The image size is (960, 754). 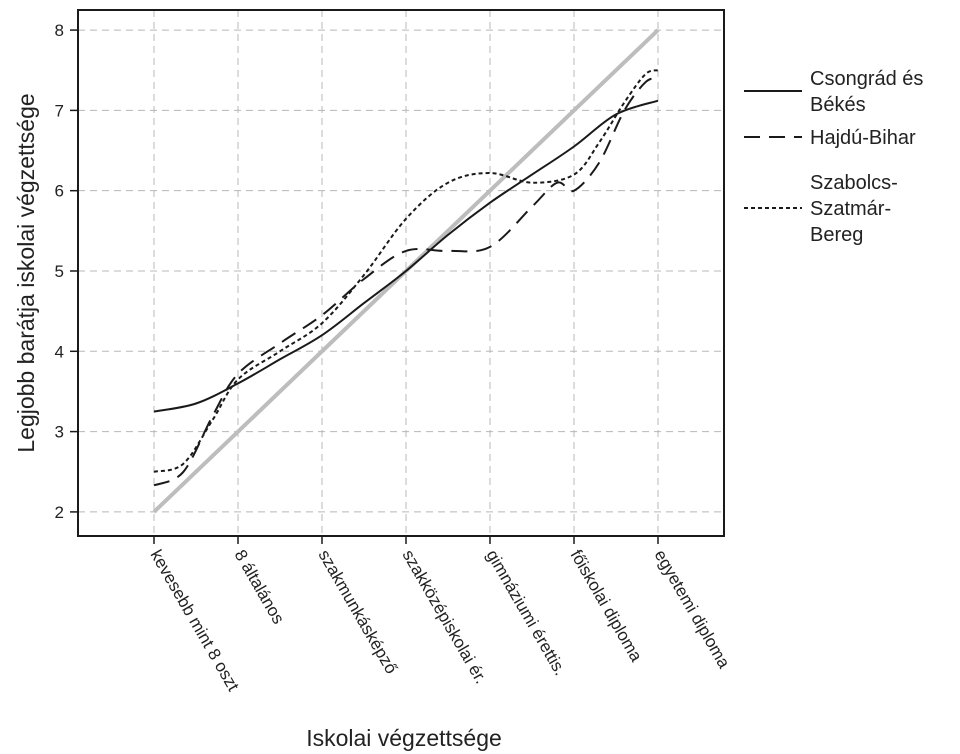 I want to click on legend-label: Hajdú-Bihar, so click(x=863, y=138).